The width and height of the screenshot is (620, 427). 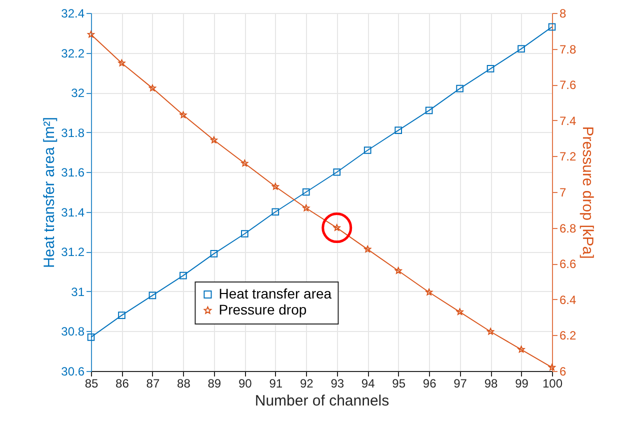 I want to click on x-tick-label: 98, so click(x=491, y=383).